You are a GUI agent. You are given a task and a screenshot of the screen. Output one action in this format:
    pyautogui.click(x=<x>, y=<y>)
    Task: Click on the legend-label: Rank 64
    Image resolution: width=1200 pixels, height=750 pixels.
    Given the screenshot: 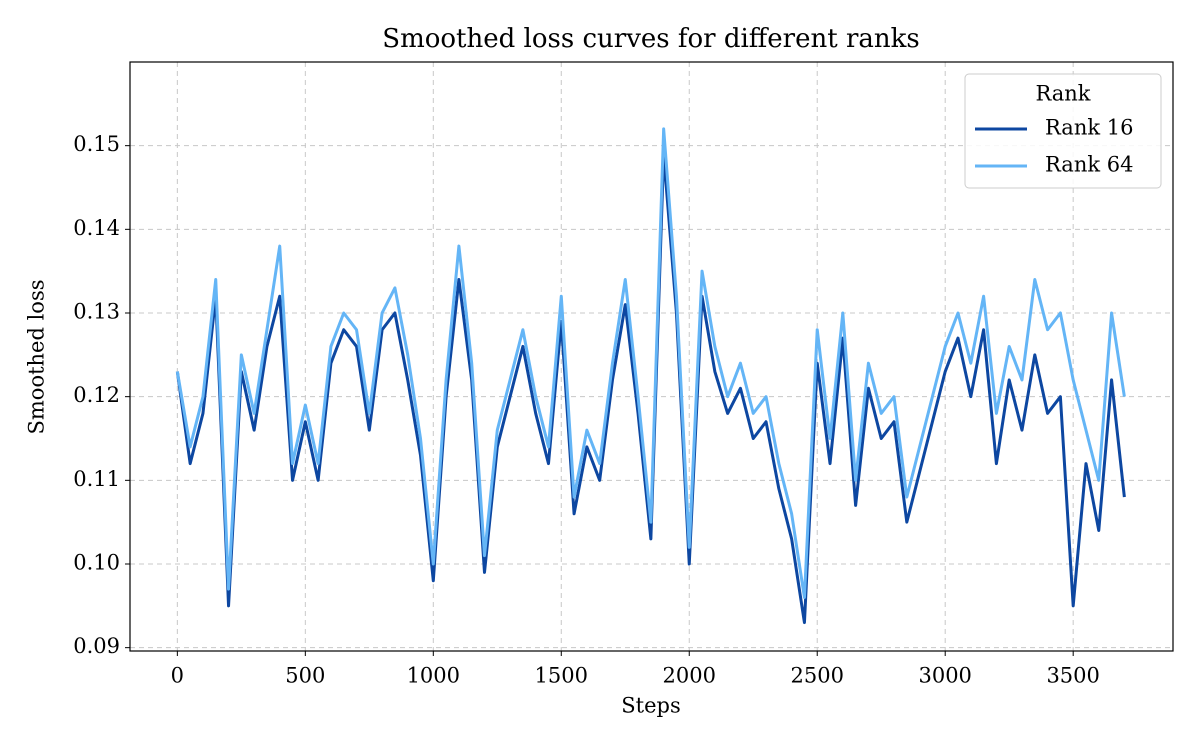 What is the action you would take?
    pyautogui.click(x=1089, y=165)
    